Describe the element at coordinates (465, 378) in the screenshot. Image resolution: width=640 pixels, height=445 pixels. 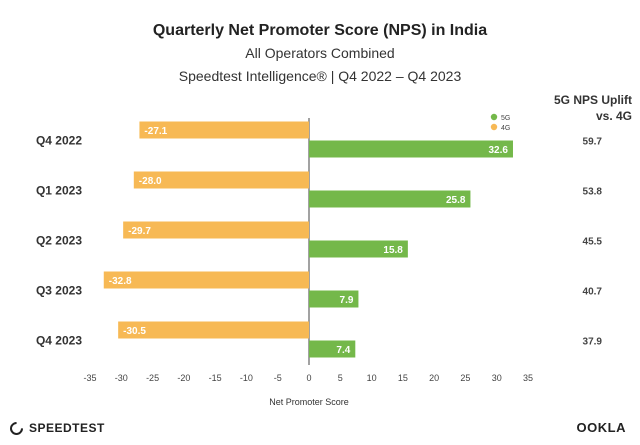
I see `x-tick-label: 25` at that location.